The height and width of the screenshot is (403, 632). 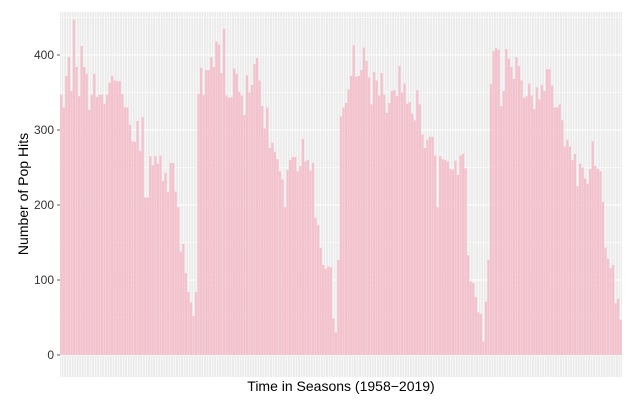 What do you see at coordinates (44, 55) in the screenshot?
I see `y-tick-label: 400` at bounding box center [44, 55].